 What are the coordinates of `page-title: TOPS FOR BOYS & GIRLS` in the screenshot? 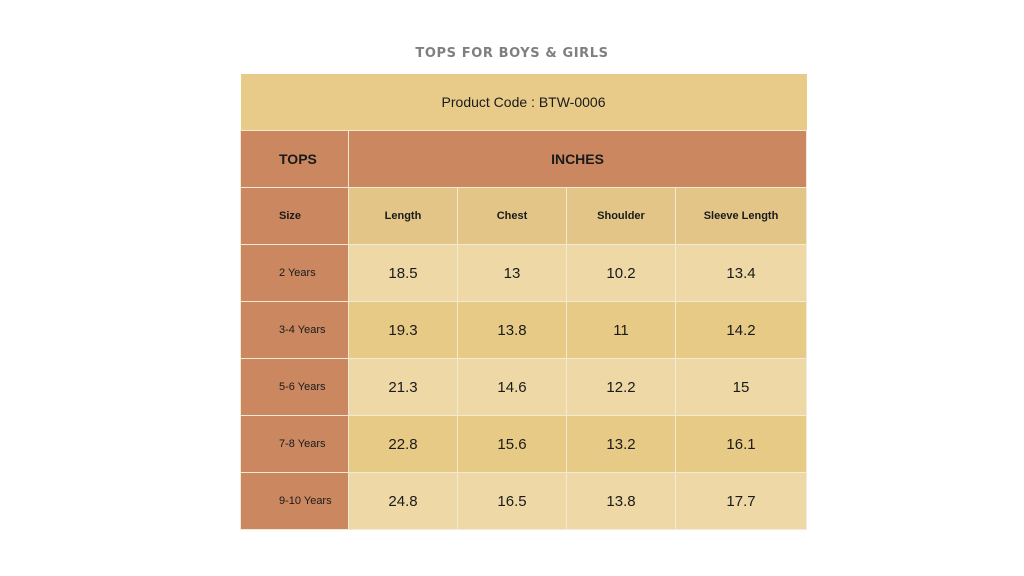 It's located at (512, 53).